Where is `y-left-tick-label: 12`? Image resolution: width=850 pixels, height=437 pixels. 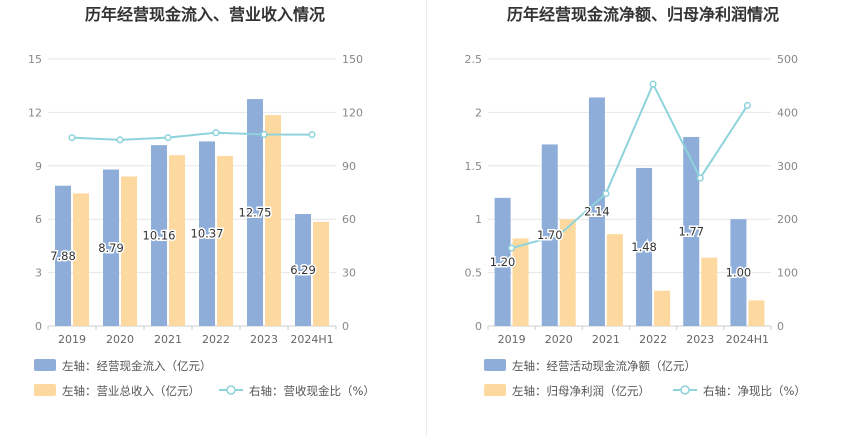
y-left-tick-label: 12 is located at coordinates (35, 112).